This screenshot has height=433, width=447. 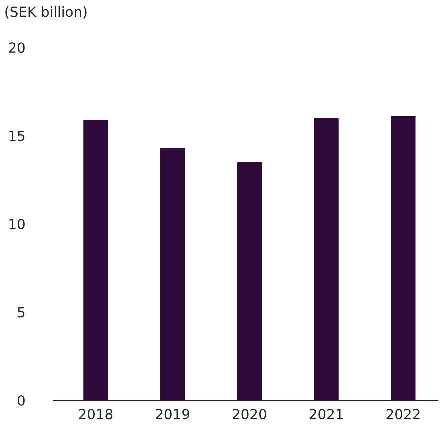 I want to click on y-tick-label: 10, so click(x=17, y=224).